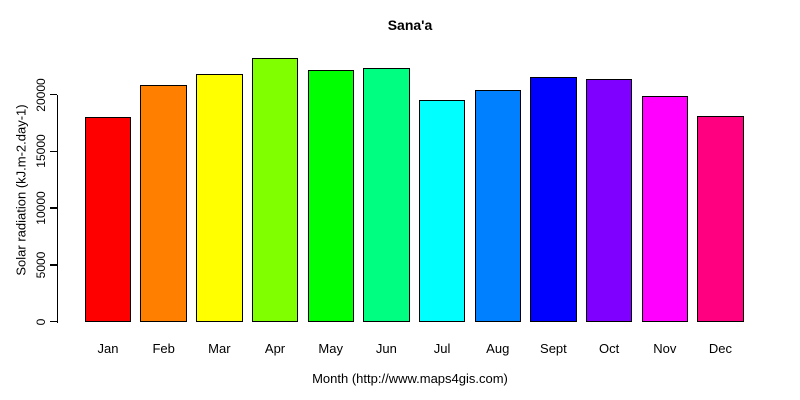 This screenshot has height=400, width=800. I want to click on x-tick-label: Nov, so click(665, 348).